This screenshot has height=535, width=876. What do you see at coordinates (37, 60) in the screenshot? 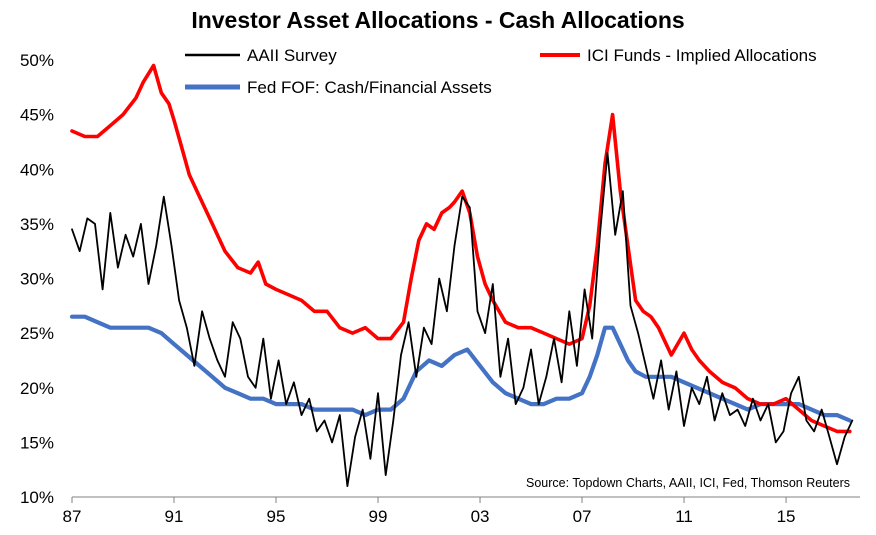
I see `y-tick-label: 50%` at bounding box center [37, 60].